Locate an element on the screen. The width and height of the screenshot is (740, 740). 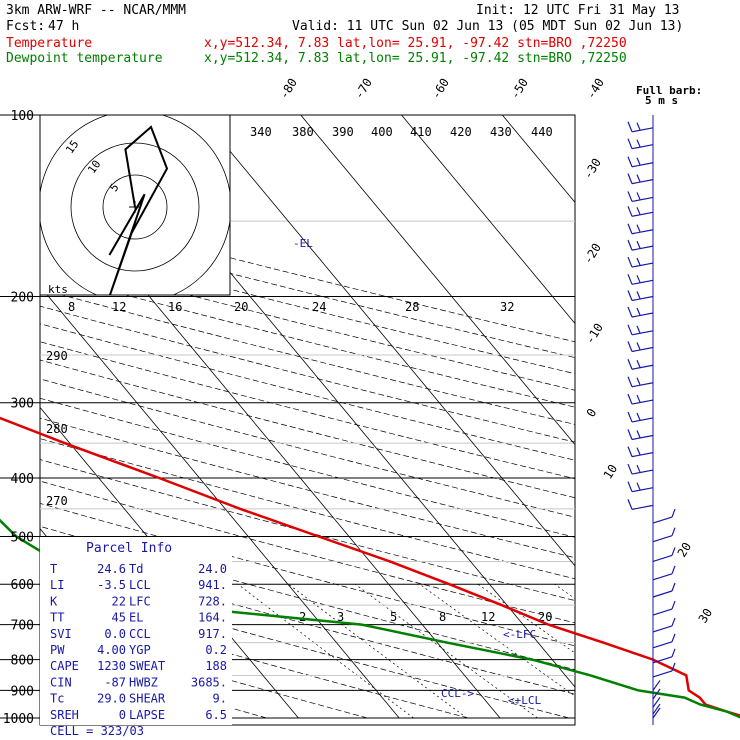
parcel-key: TT is located at coordinates (57, 618).